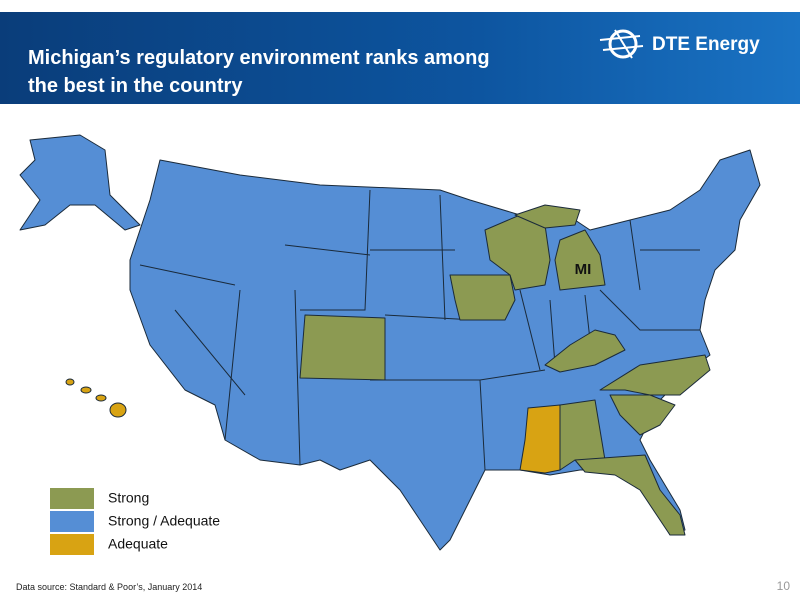  Describe the element at coordinates (621, 44) in the screenshot. I see `logo-icon` at that location.